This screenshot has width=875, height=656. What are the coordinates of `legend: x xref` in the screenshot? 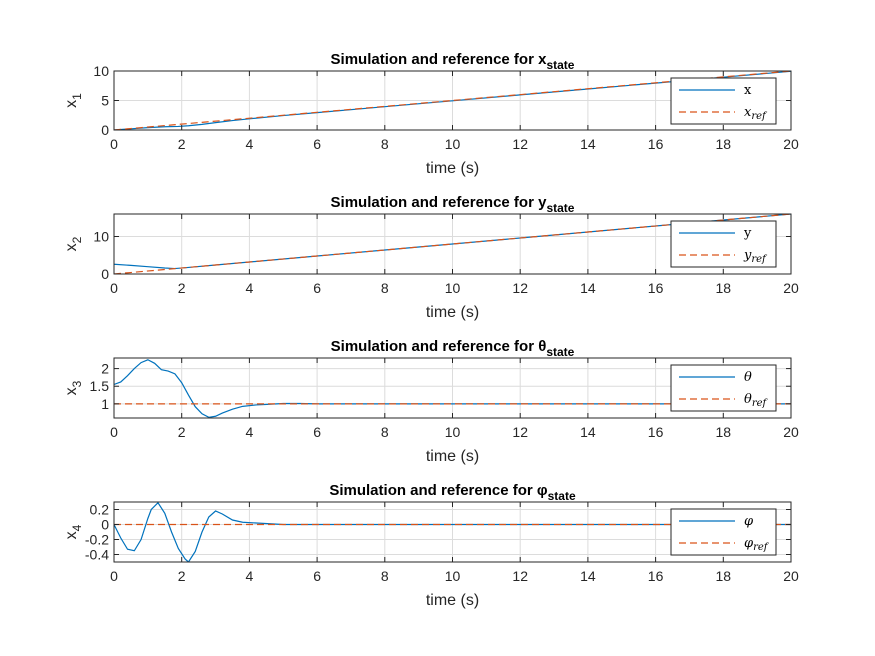 It's located at (723, 101).